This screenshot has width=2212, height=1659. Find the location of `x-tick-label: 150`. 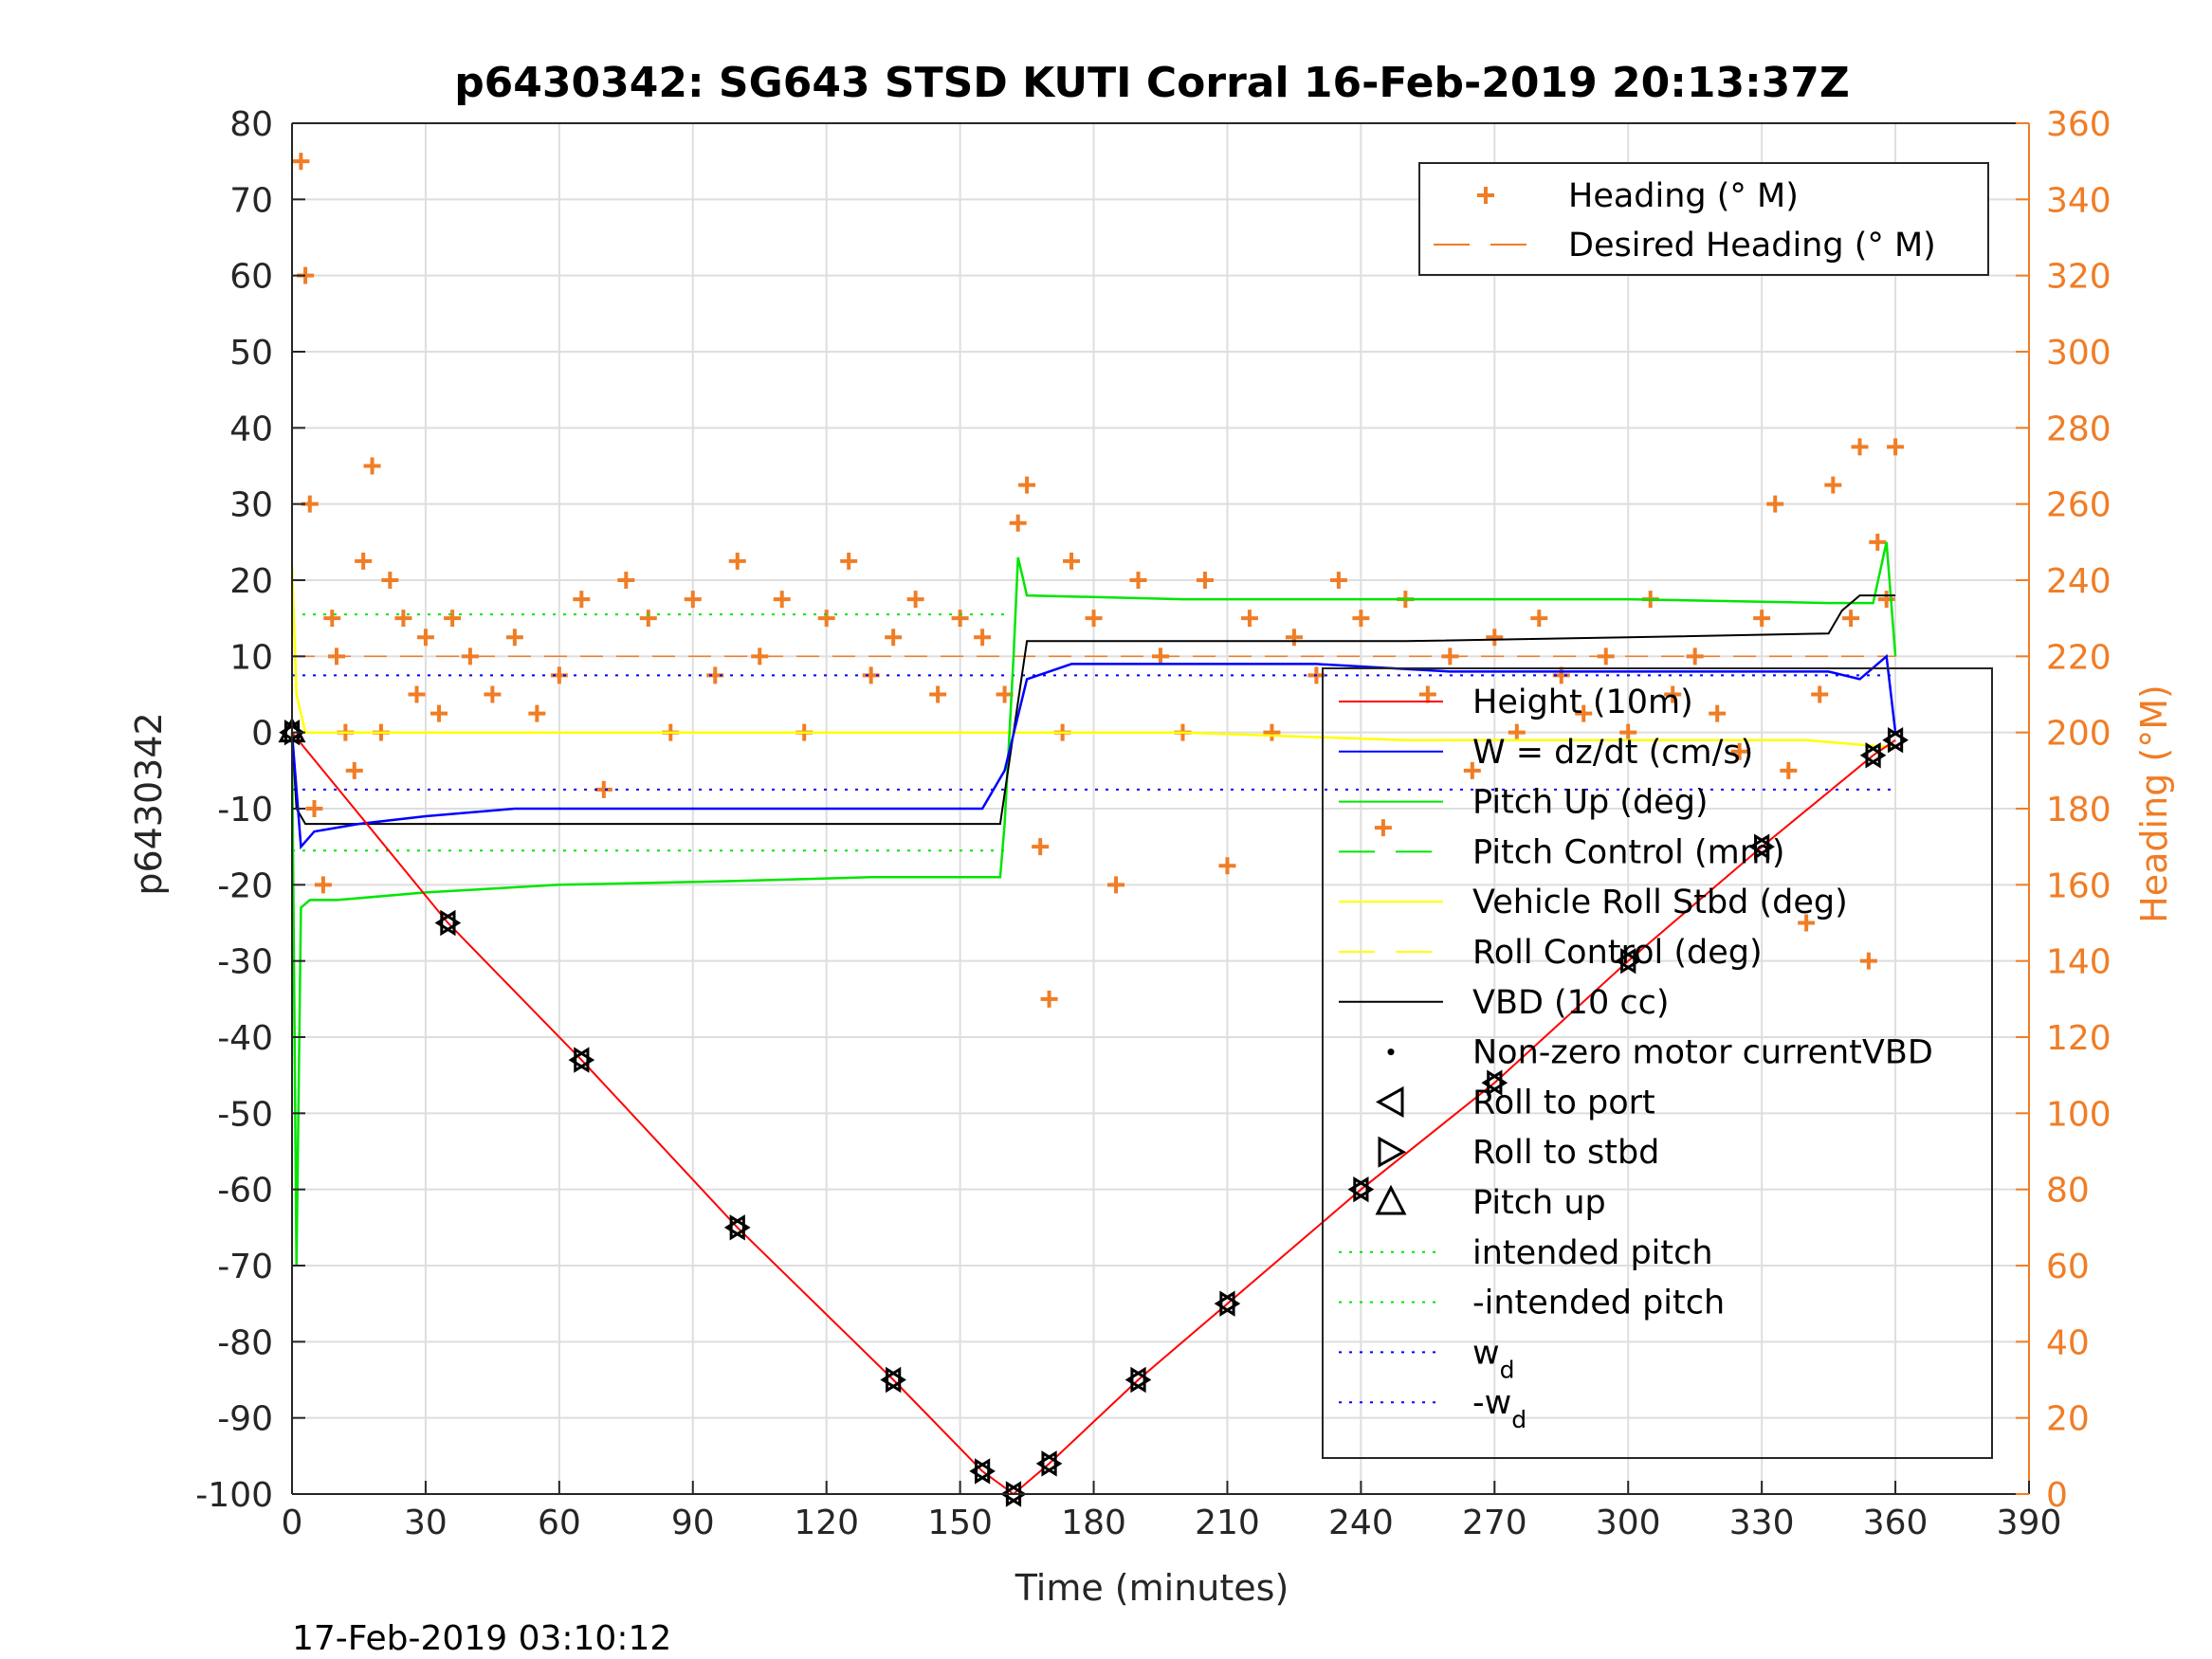

x-tick-label: 150 is located at coordinates (960, 1523).